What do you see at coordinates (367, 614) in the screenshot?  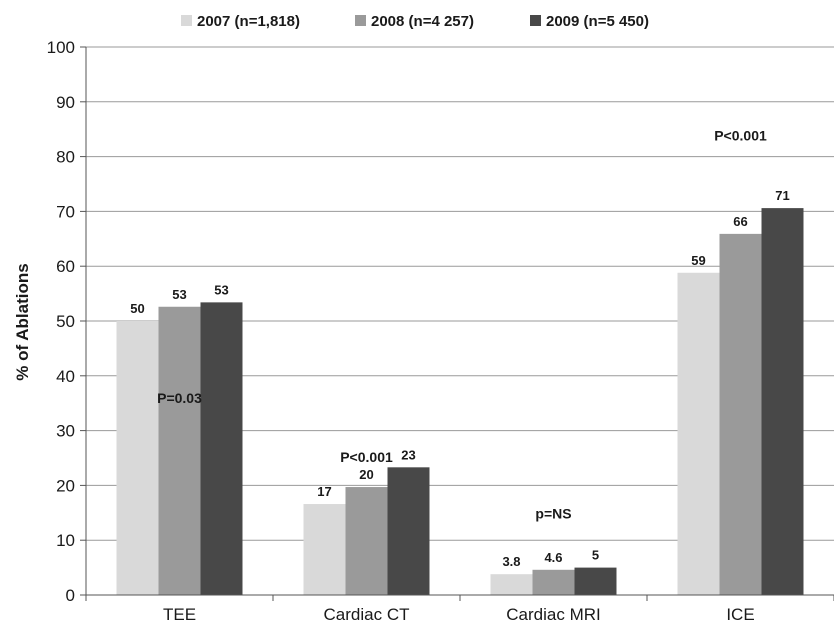 I see `x-tick-label: Cardiac CT` at bounding box center [367, 614].